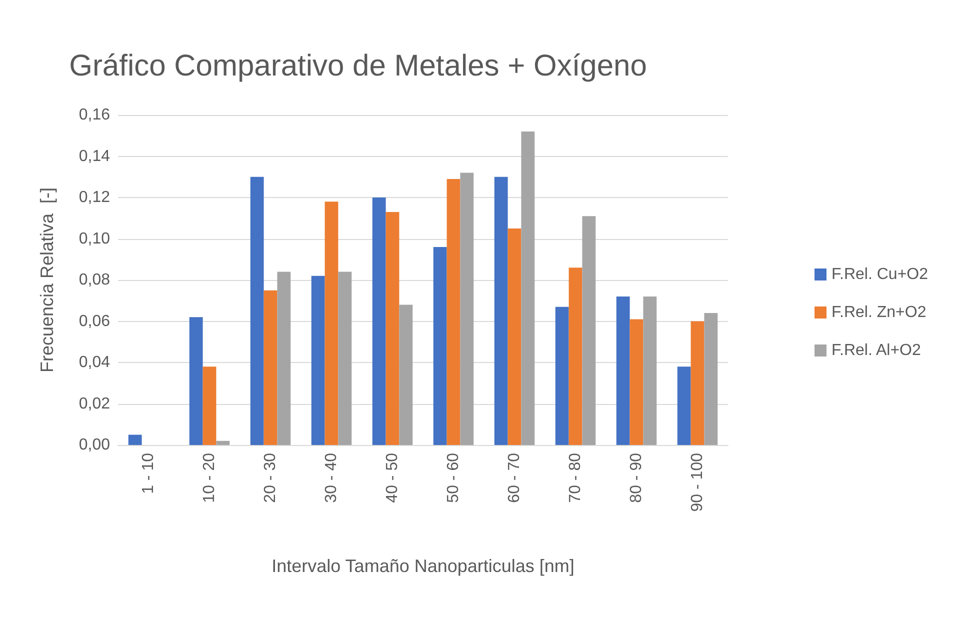  I want to click on x-tick-label: 30 - 40, so click(331, 477).